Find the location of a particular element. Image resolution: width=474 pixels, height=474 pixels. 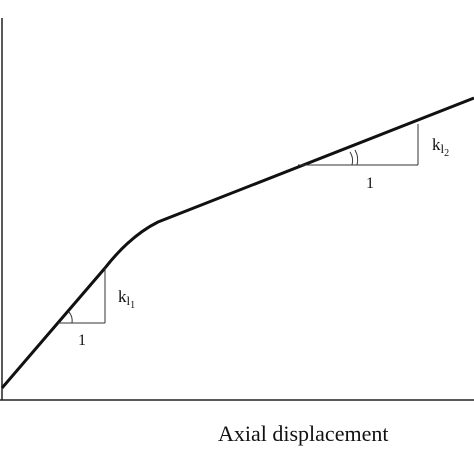

slope-triangle-2: kl2 1 is located at coordinates (373, 158).